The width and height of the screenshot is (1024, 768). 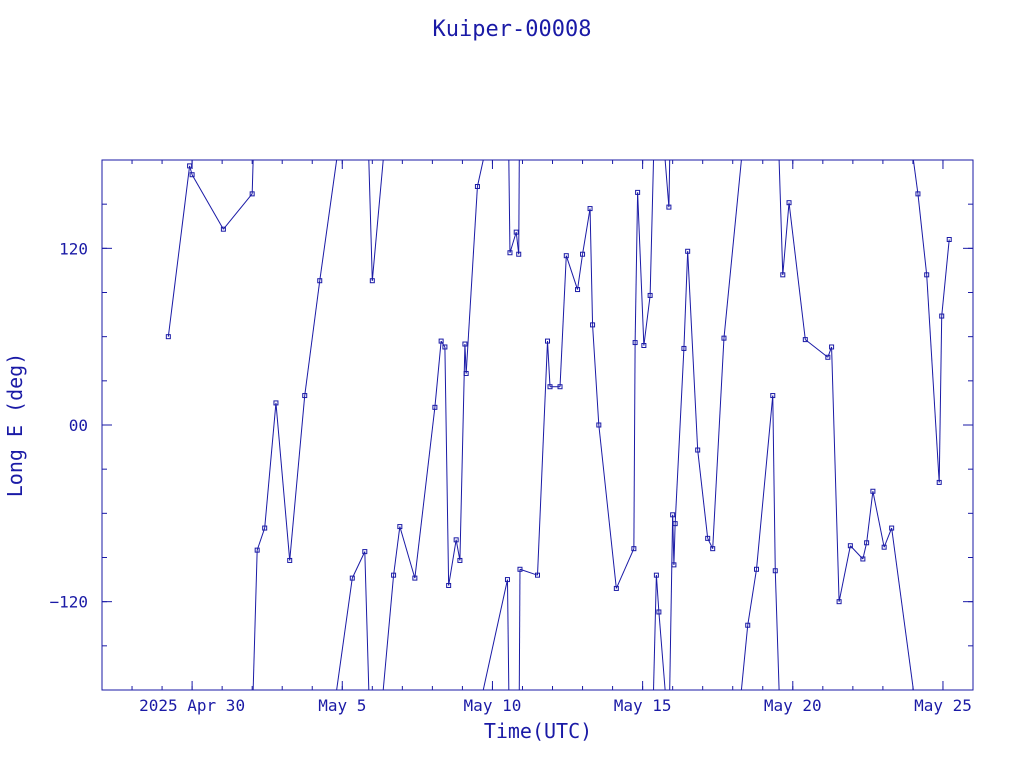 I want to click on y-tick-label: −120, so click(x=68, y=602).